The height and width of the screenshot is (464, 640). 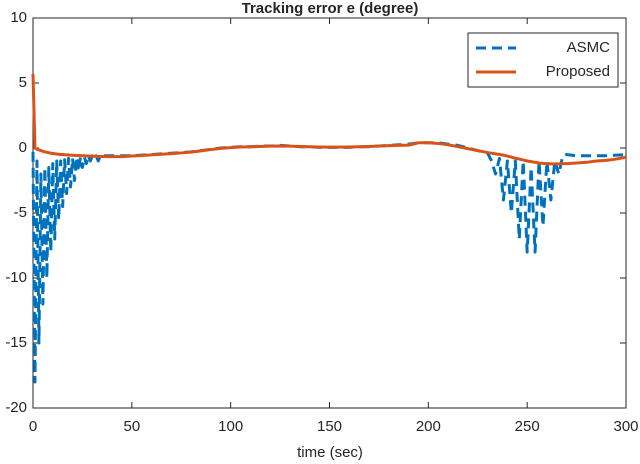 What do you see at coordinates (33, 426) in the screenshot?
I see `x-tick-label: 0` at bounding box center [33, 426].